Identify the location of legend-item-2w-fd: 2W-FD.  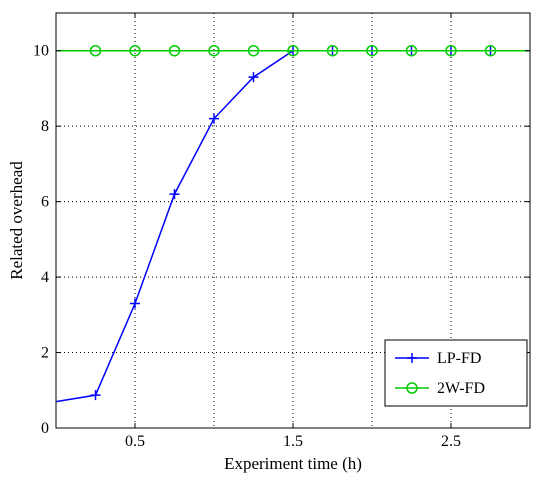
(440, 388).